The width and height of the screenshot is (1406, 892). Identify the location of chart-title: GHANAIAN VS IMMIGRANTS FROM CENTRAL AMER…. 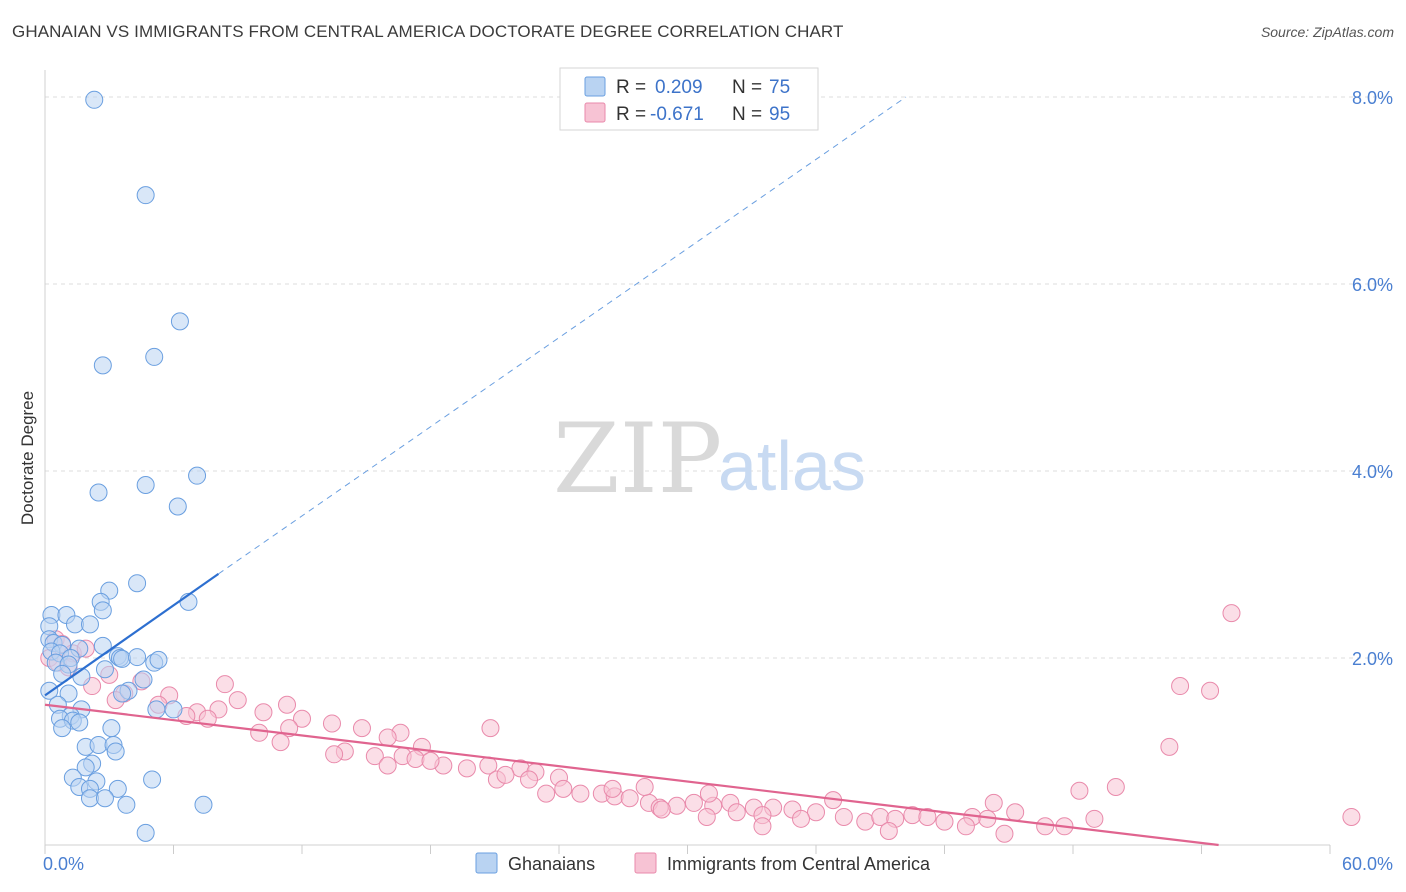
(428, 31).